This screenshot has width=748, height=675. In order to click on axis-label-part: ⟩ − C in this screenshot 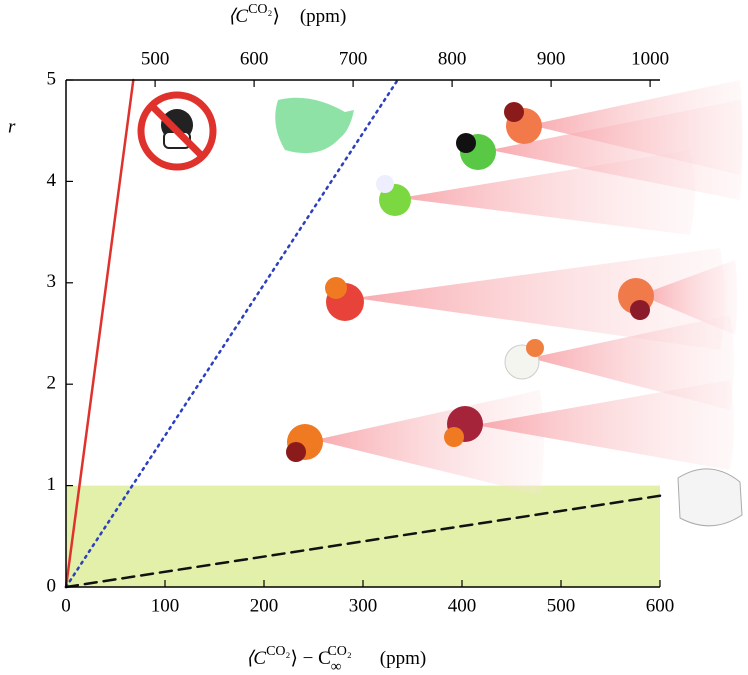, I will do `click(310, 658)`.